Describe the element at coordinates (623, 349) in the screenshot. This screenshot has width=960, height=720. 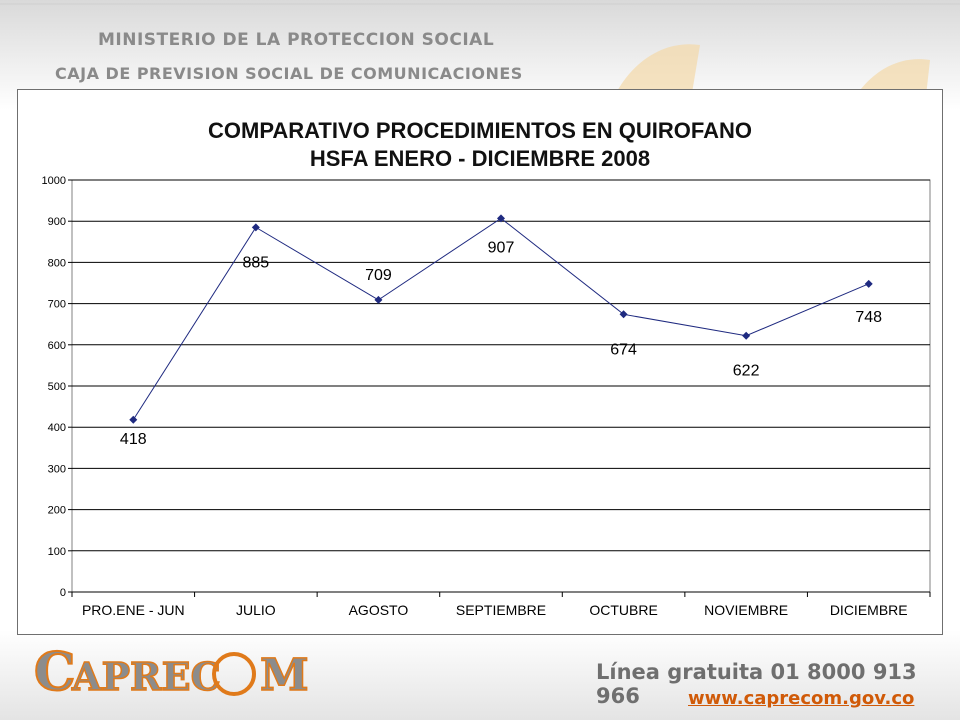
I see `data-label: 674` at that location.